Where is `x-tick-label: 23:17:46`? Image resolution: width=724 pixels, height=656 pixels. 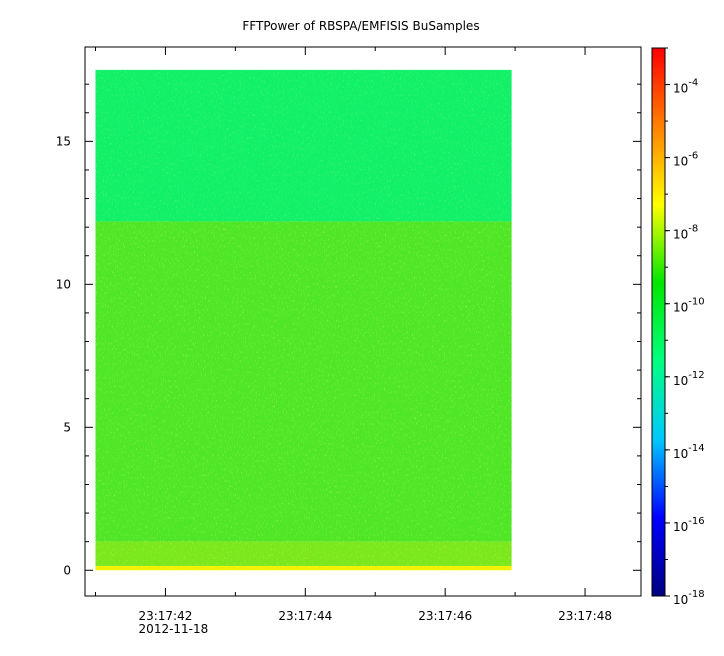
x-tick-label: 23:17:46 is located at coordinates (445, 616).